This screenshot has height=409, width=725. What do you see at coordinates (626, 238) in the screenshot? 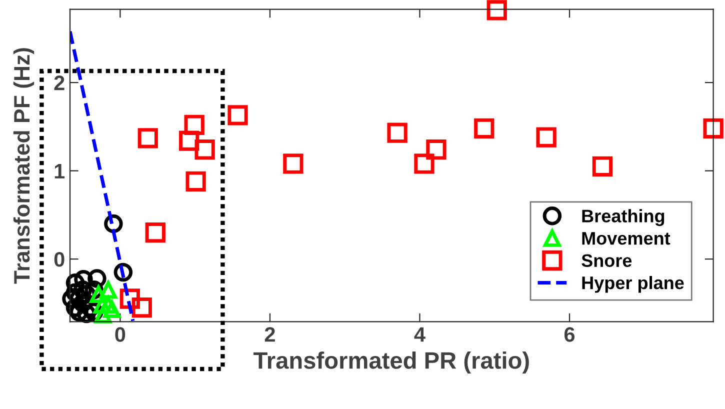
I see `legend-label: Movement` at bounding box center [626, 238].